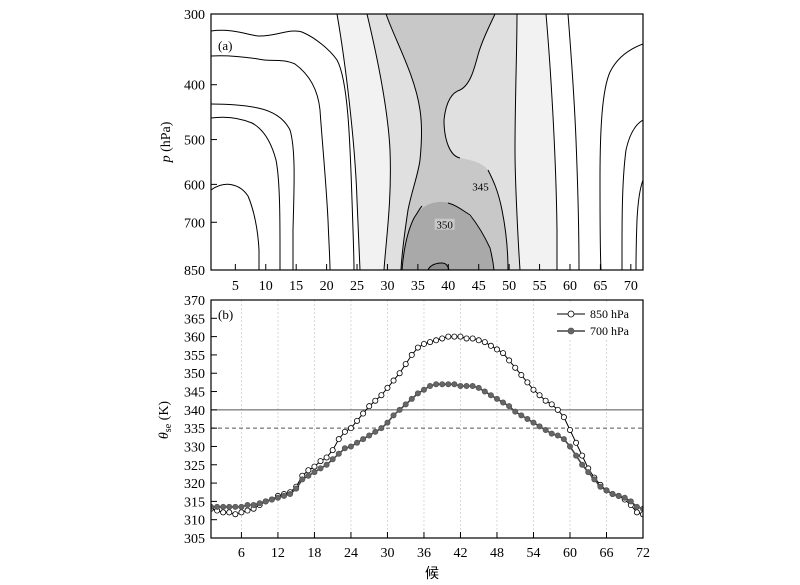 The image size is (800, 585). I want to click on x-tick-label: 40, so click(448, 286).